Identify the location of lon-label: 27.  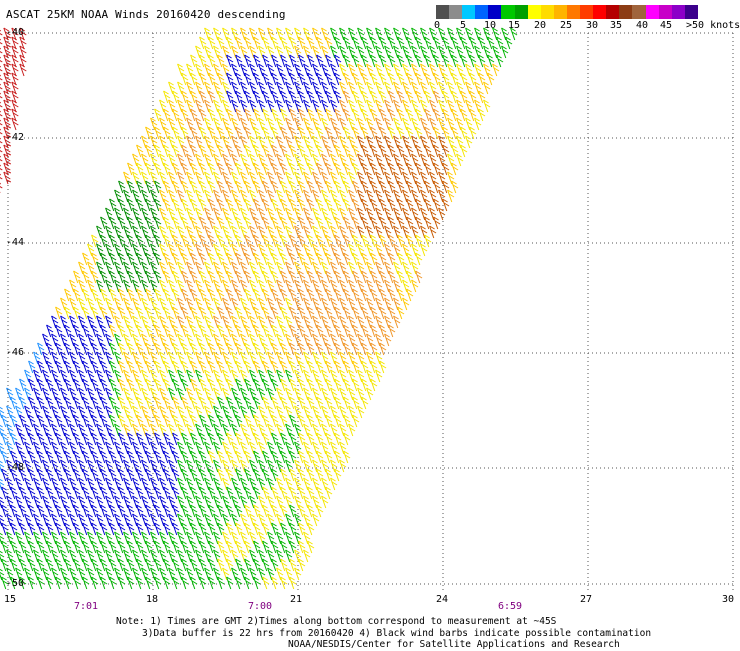
(586, 599).